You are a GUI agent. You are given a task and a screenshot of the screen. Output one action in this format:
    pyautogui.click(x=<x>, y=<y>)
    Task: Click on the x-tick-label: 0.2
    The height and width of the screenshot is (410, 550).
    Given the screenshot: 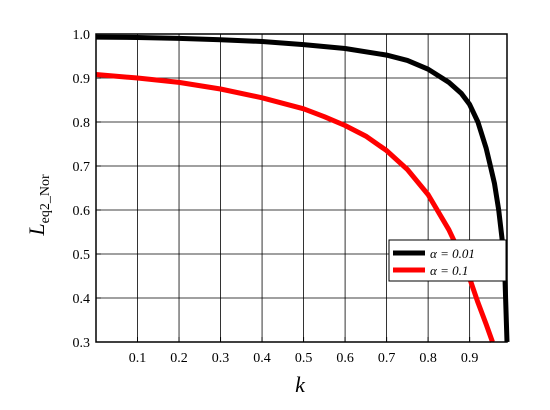 What is the action you would take?
    pyautogui.click(x=179, y=358)
    